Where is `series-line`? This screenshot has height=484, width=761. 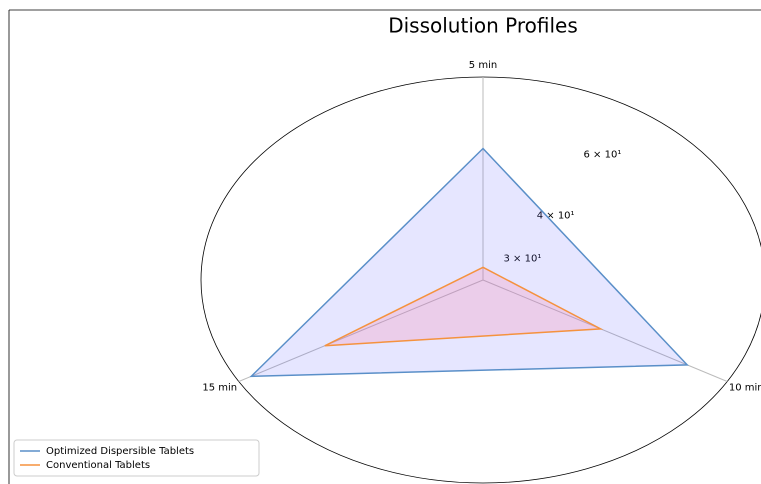
series-line is located at coordinates (464, 306).